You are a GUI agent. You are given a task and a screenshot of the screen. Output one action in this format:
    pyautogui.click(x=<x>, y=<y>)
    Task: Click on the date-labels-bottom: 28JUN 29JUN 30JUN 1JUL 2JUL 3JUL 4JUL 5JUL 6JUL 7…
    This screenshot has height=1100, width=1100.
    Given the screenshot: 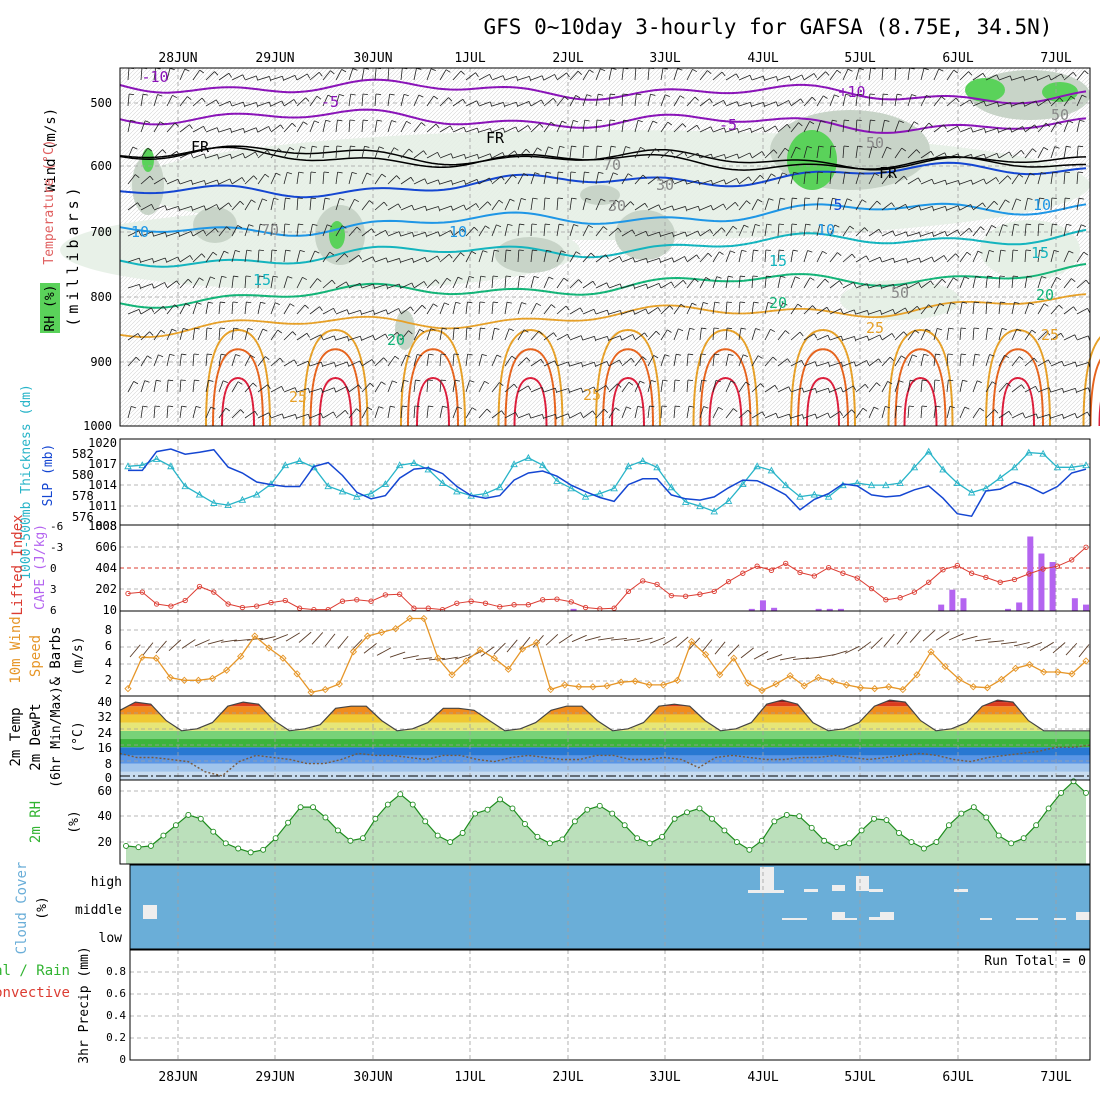 What is the action you would take?
    pyautogui.click(x=614, y=1077)
    